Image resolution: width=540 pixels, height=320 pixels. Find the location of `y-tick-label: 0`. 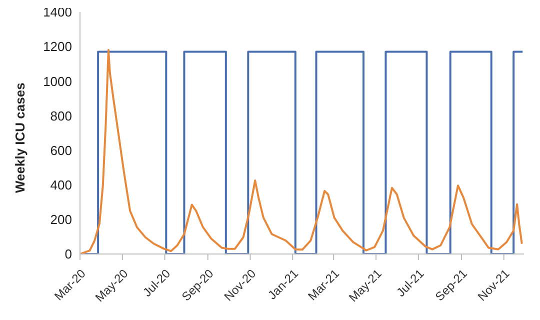

y-tick-label: 0 is located at coordinates (68, 254).